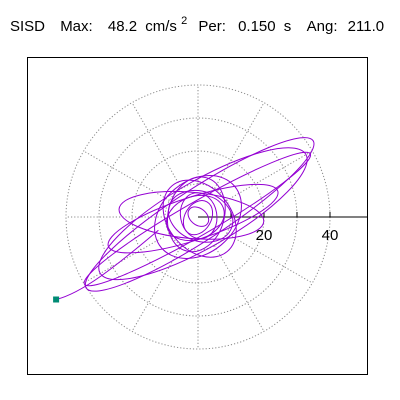 Image resolution: width=400 pixels, height=400 pixels. I want to click on x-tick-label-40: 40, so click(330, 235).